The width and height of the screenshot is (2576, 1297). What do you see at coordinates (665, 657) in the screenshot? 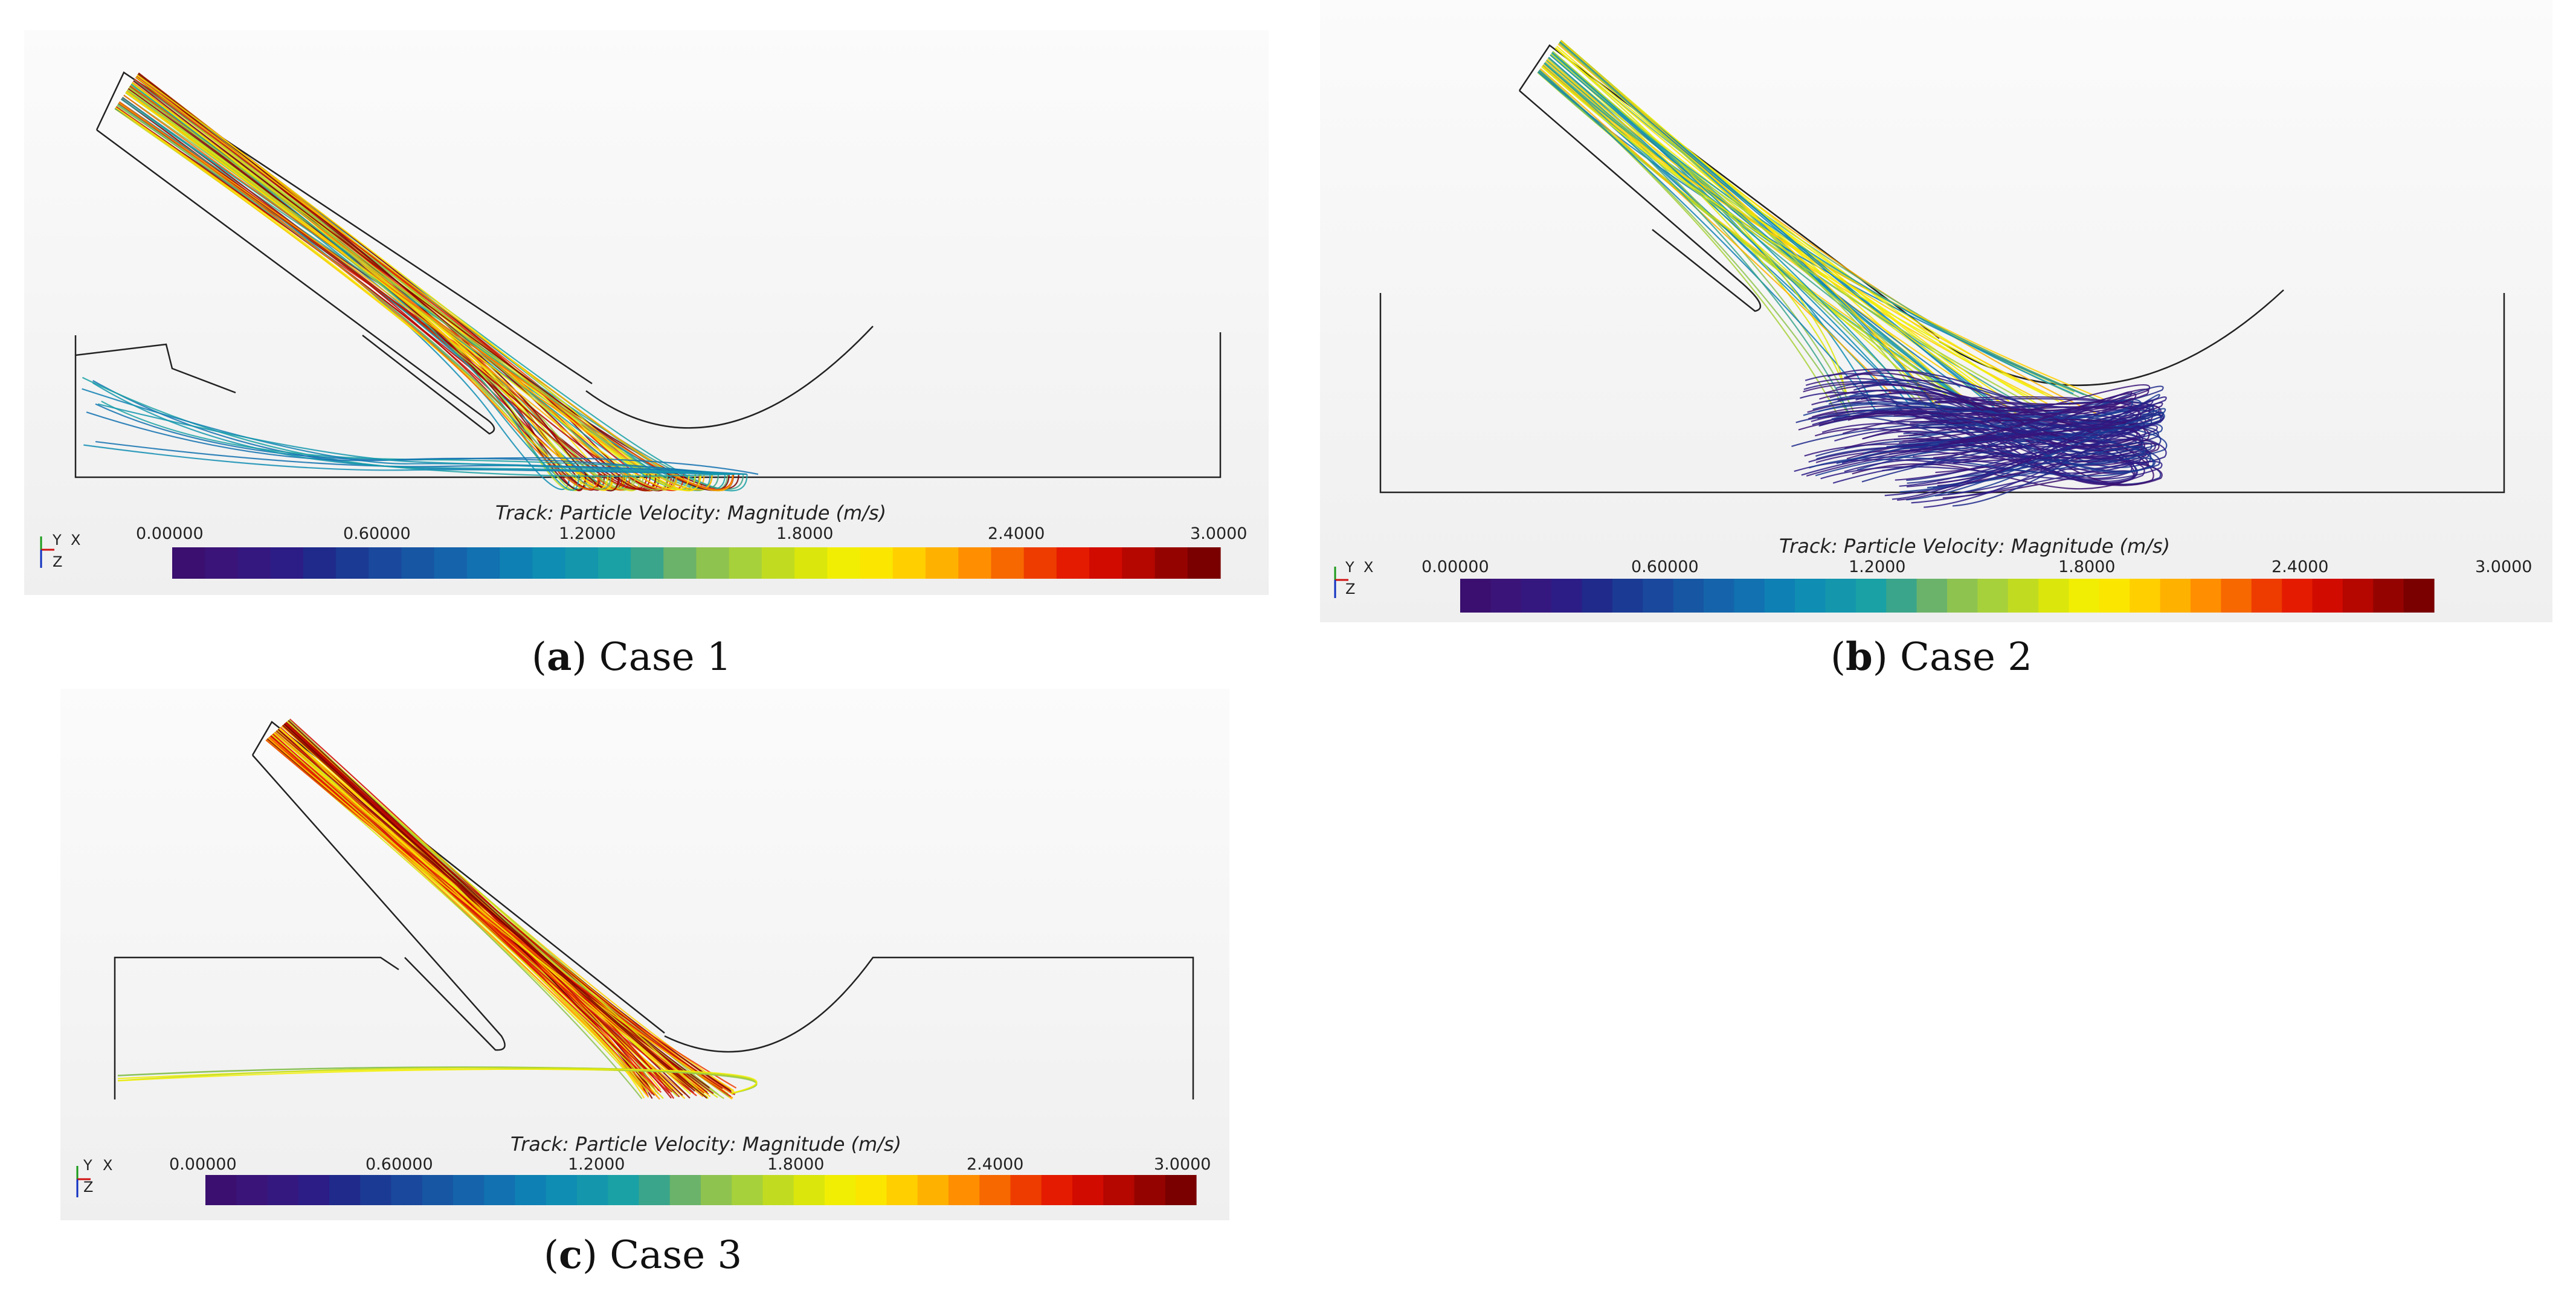
I see `caption-label: Case 1` at bounding box center [665, 657].